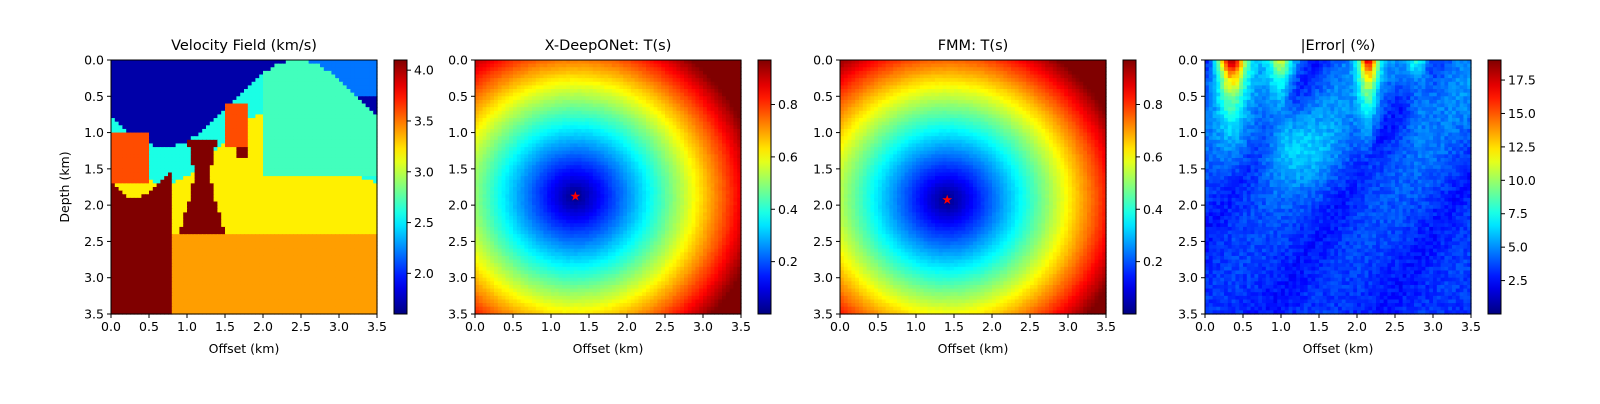  What do you see at coordinates (1518, 213) in the screenshot?
I see `colorbar-tick-label: 7.5` at bounding box center [1518, 213].